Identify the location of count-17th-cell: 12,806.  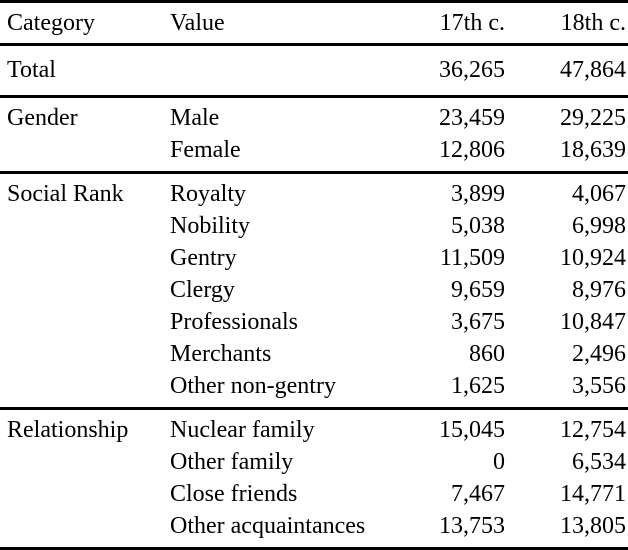
(472, 150).